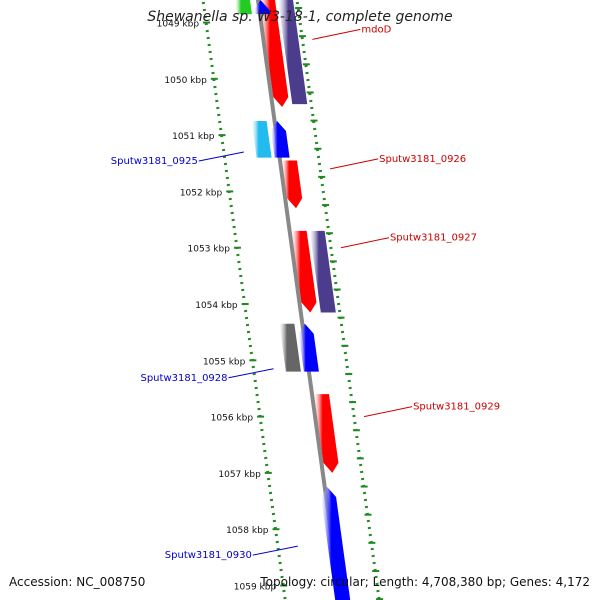  What do you see at coordinates (232, 419) in the screenshot?
I see `tick-label: 1056 kbp` at bounding box center [232, 419].